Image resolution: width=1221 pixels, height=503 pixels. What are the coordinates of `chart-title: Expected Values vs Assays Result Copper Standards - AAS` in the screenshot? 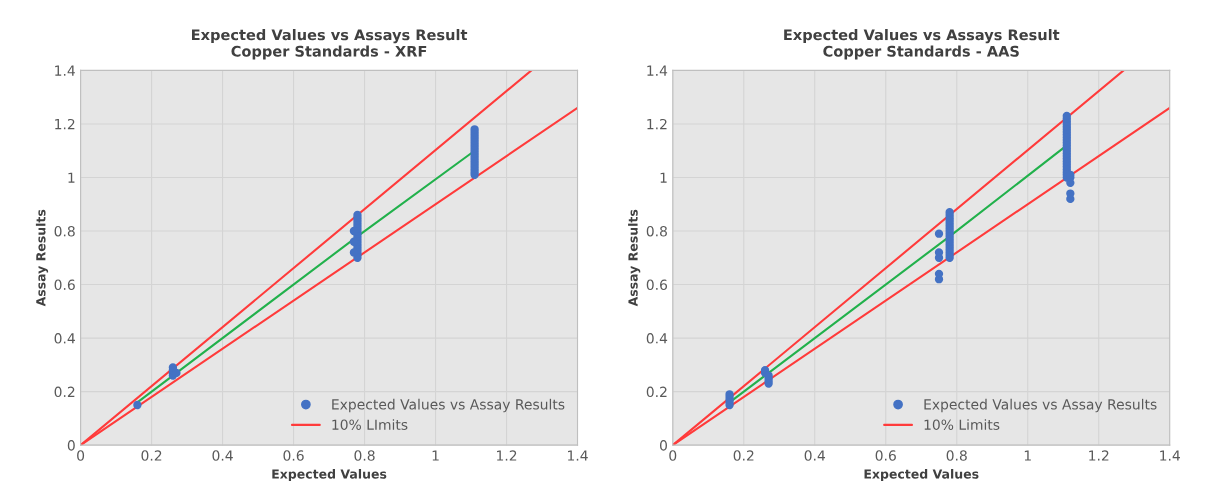 It's located at (922, 44).